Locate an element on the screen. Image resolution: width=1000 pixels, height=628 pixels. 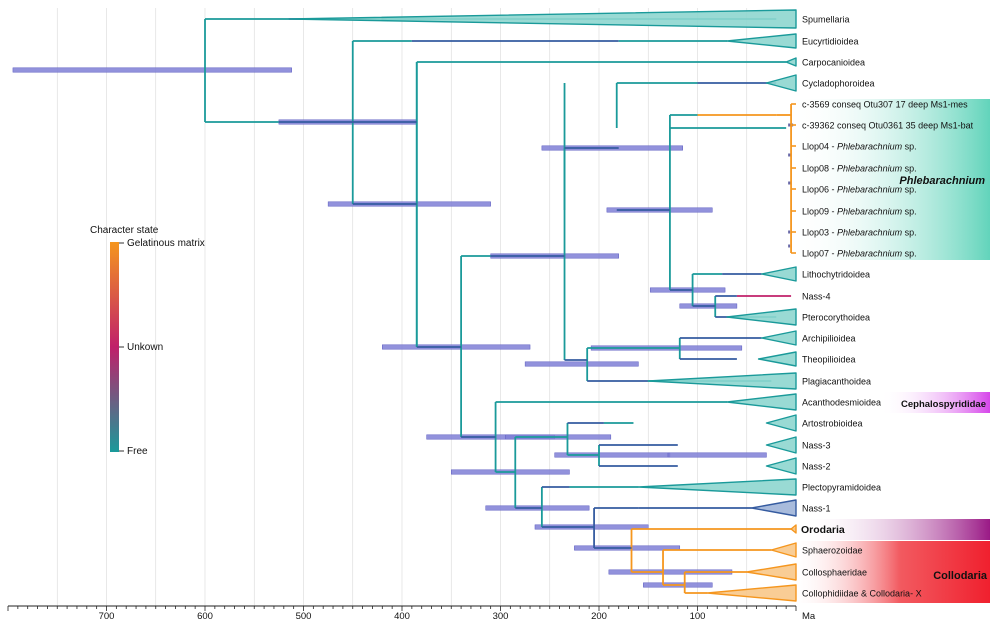
hpd-bar-n12 is located at coordinates (581, 364).